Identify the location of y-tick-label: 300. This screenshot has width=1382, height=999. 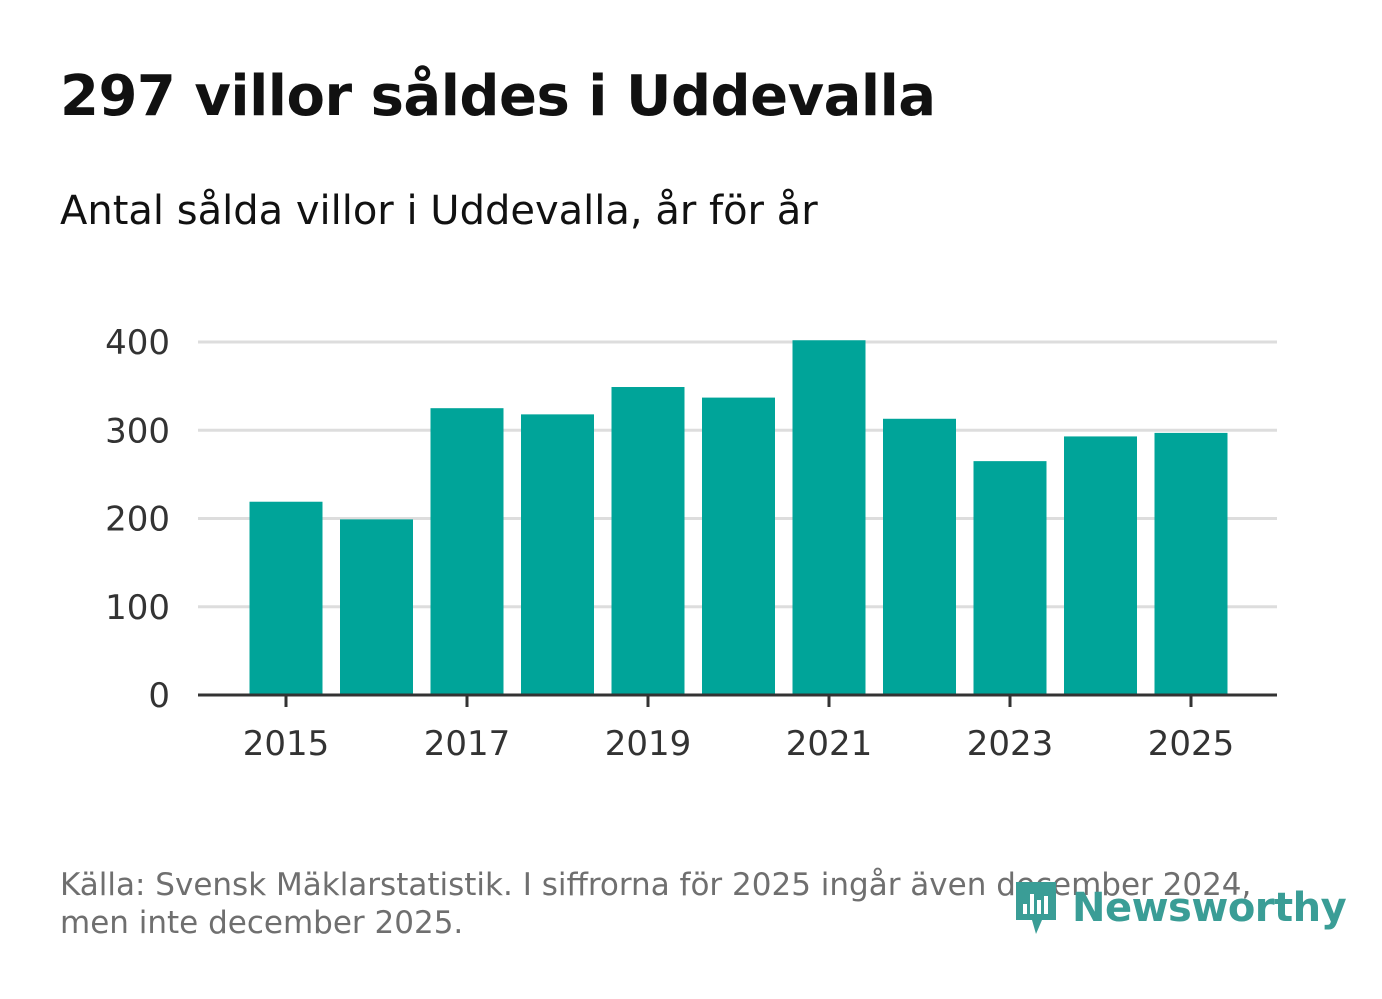
(137, 431).